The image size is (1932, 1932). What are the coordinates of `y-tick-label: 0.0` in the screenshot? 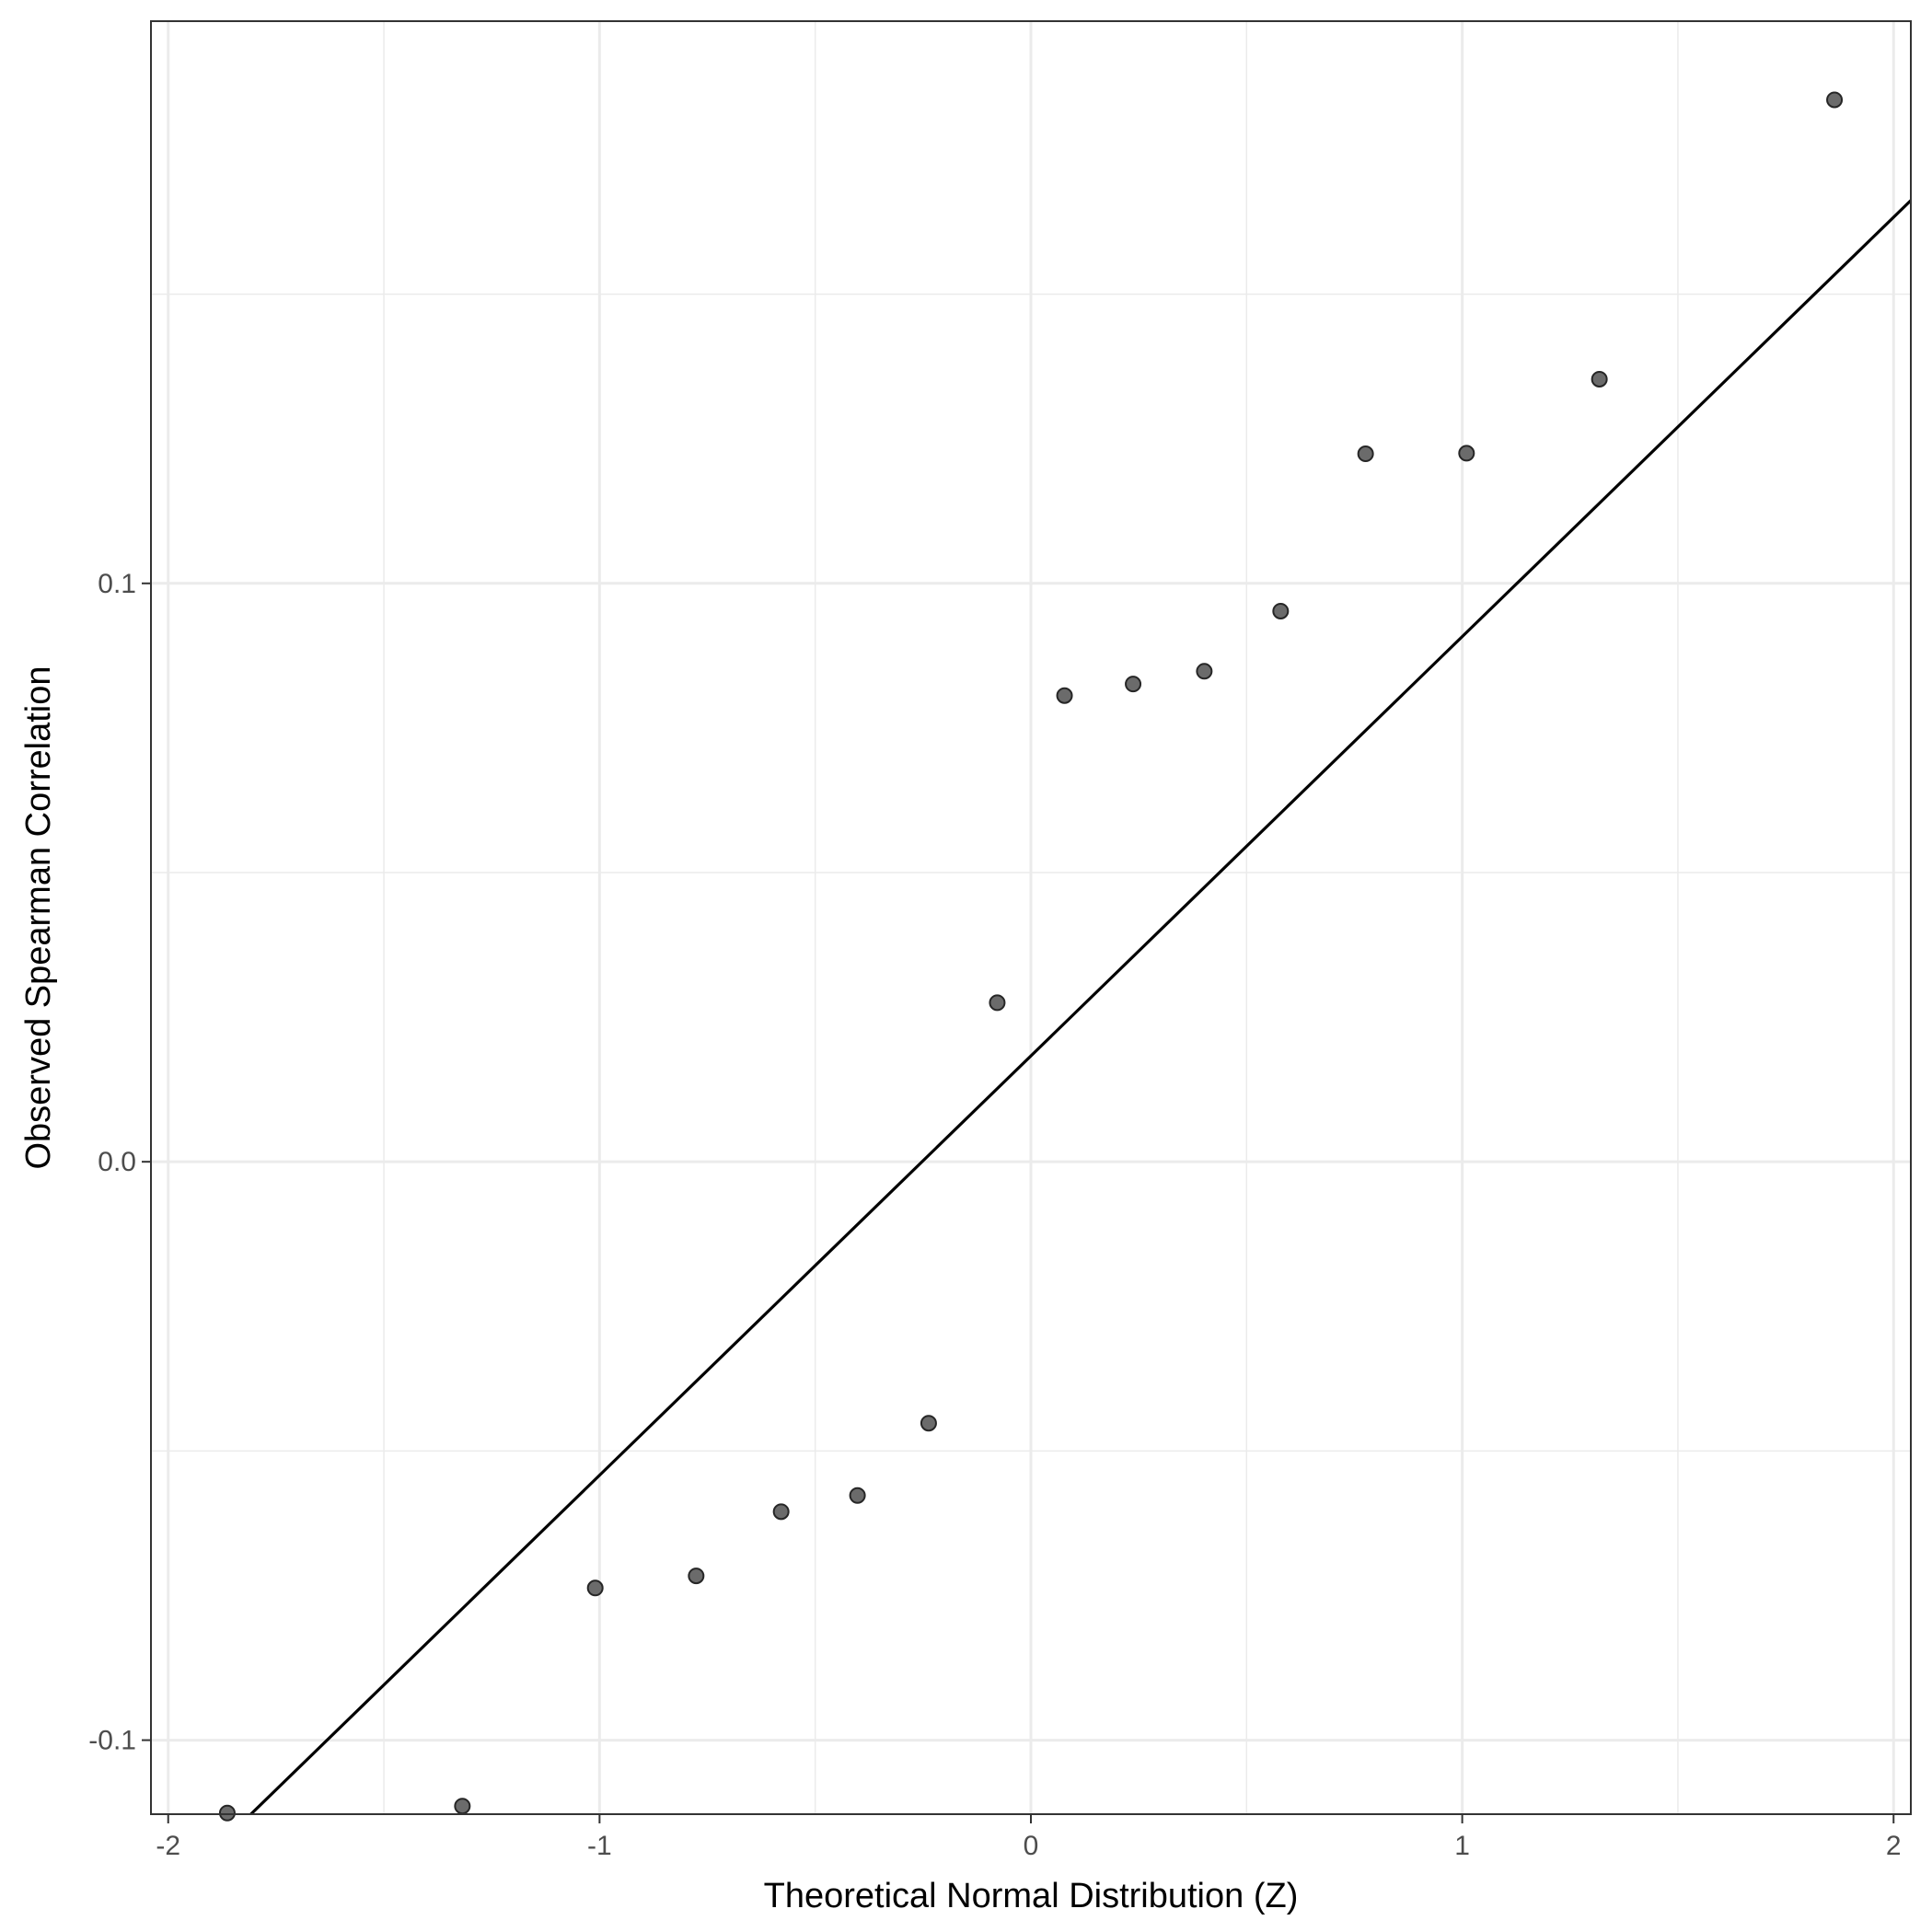 It's located at (117, 1162).